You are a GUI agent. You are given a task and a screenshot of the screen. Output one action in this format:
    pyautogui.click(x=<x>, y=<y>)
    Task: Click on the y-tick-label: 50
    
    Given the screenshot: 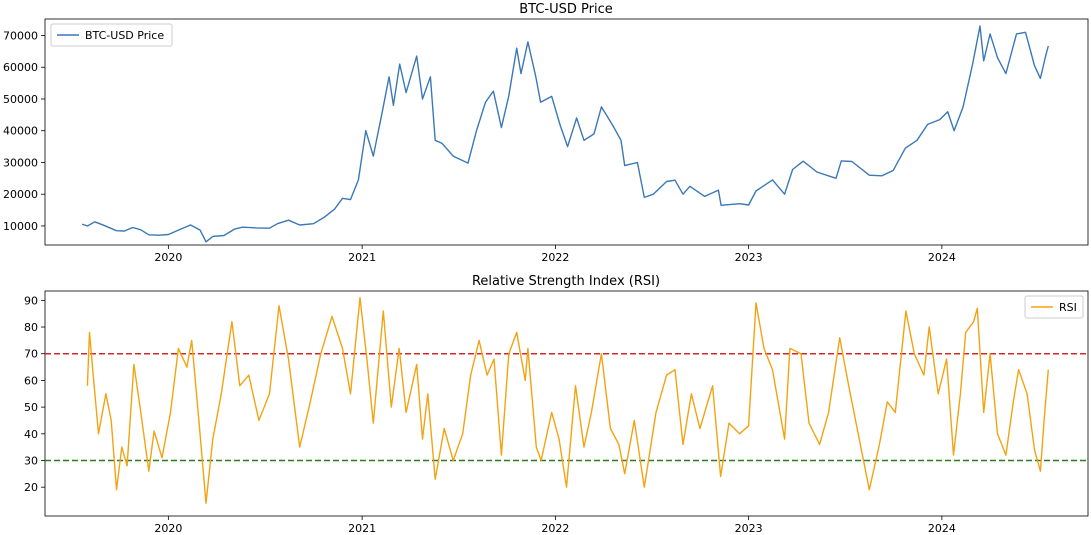 What is the action you would take?
    pyautogui.click(x=31, y=407)
    